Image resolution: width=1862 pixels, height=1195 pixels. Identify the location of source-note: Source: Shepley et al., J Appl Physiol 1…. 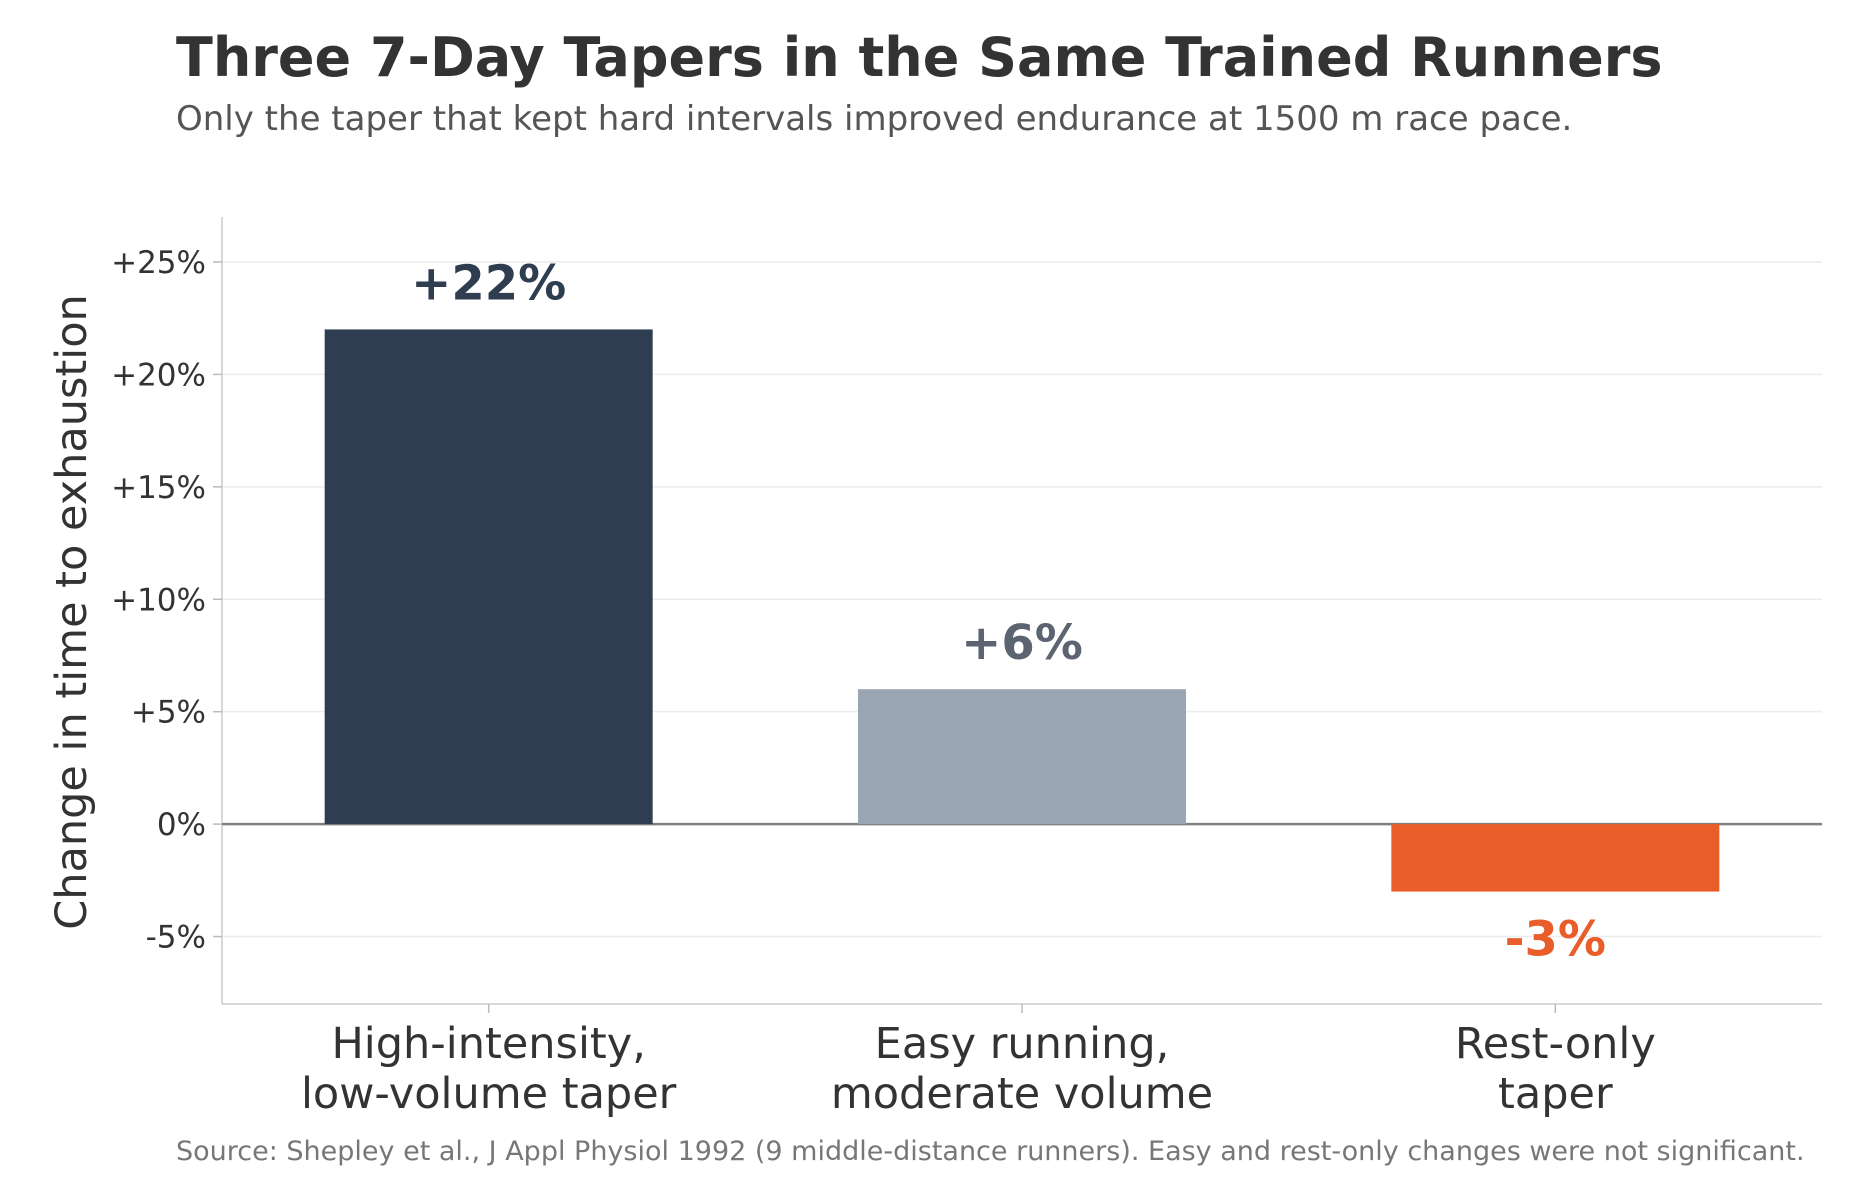
(990, 1151).